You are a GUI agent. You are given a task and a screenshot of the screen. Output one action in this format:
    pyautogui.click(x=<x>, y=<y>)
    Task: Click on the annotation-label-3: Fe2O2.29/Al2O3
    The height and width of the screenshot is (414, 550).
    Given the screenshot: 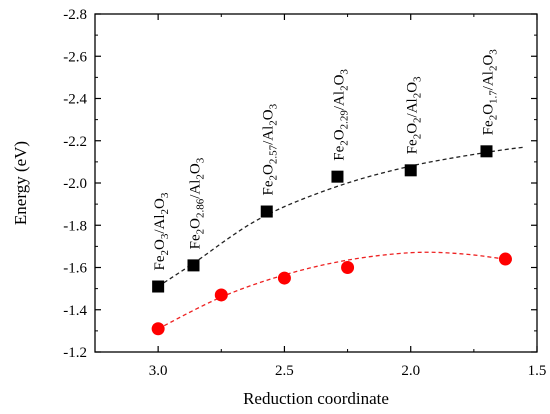 What is the action you would take?
    pyautogui.click(x=341, y=115)
    